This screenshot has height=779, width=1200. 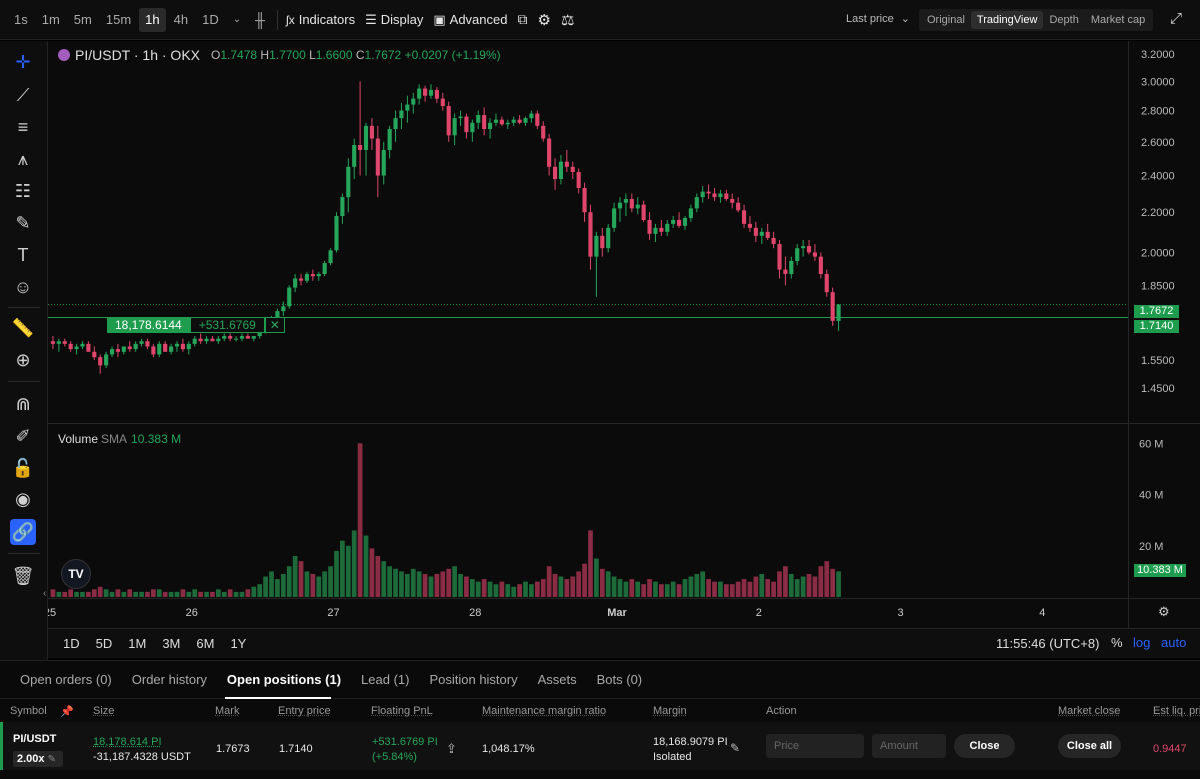 What do you see at coordinates (23, 360) in the screenshot?
I see `zoom-in-icon: ⊕` at bounding box center [23, 360].